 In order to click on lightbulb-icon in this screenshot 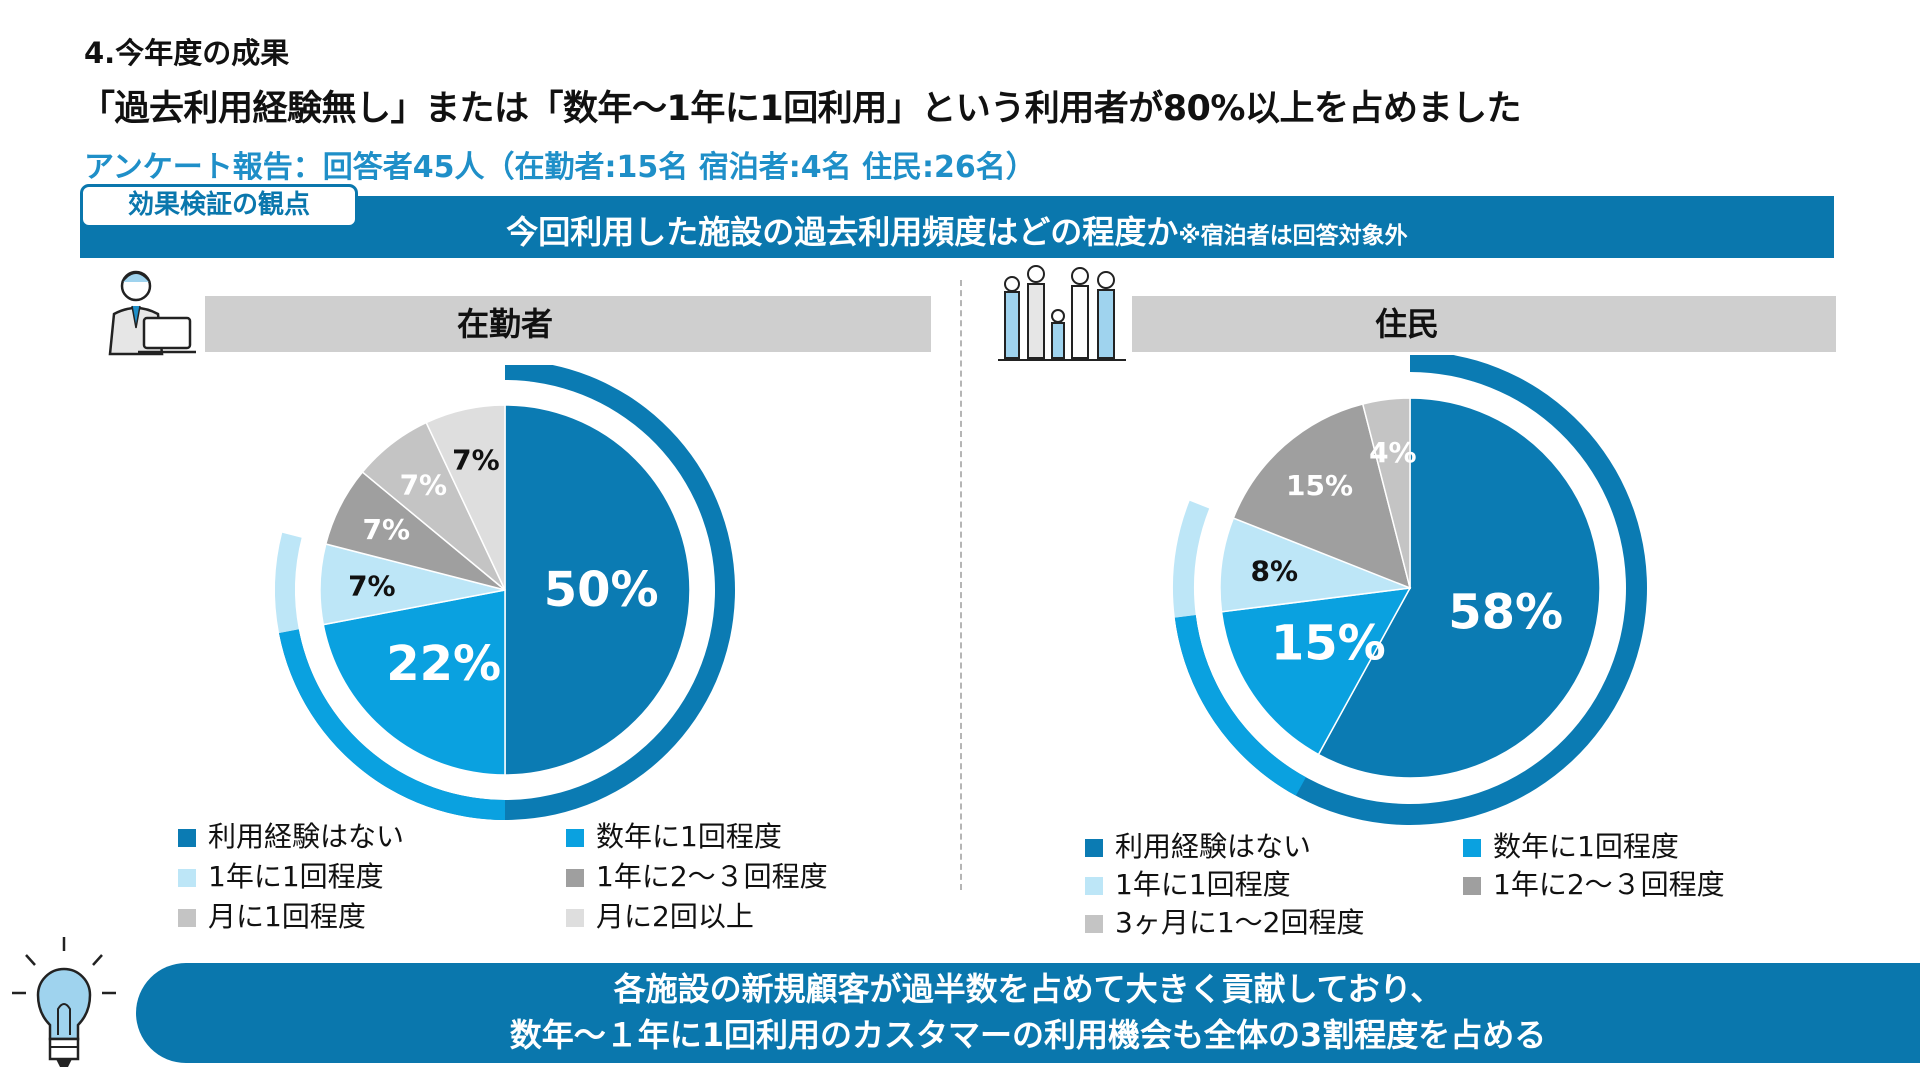, I will do `click(64, 1005)`.